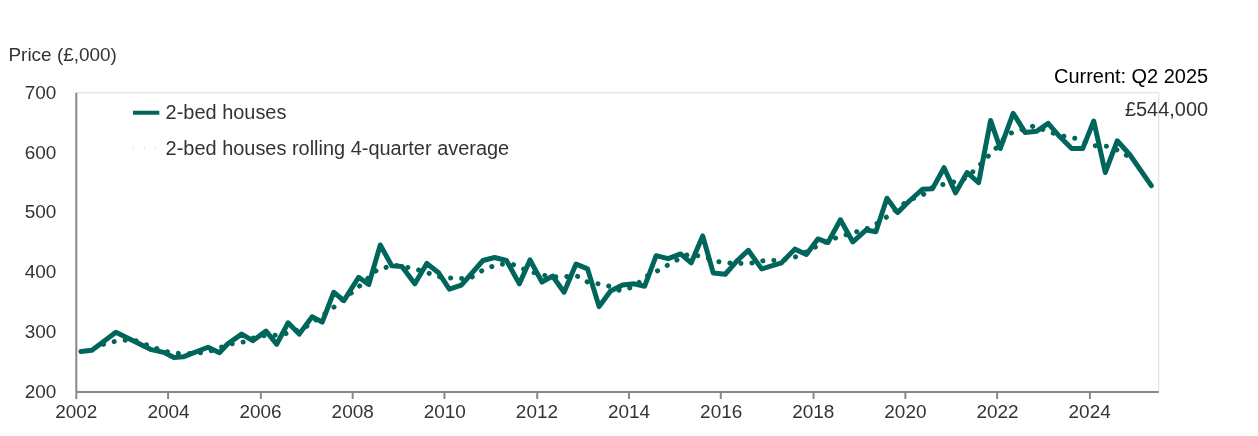 This screenshot has height=436, width=1258. Describe the element at coordinates (40, 332) in the screenshot. I see `y-tick-label: 300` at that location.